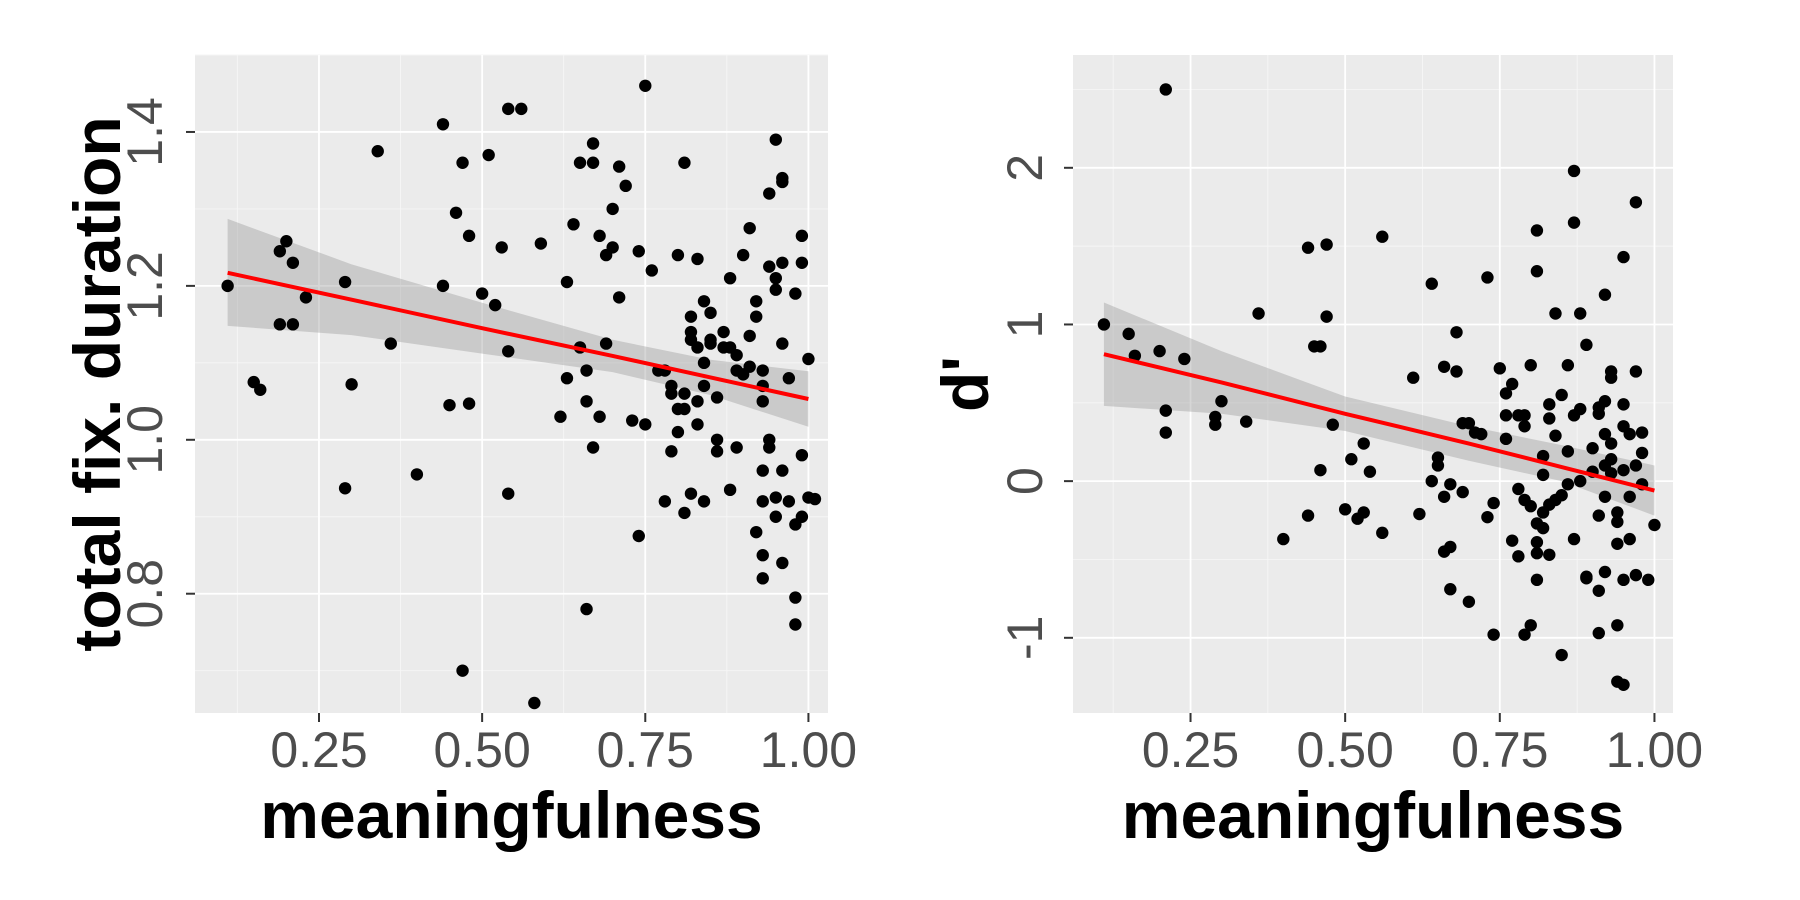 Image resolution: width=1800 pixels, height=900 pixels. What do you see at coordinates (1379, 409) in the screenshot?
I see `confidence-band` at bounding box center [1379, 409].